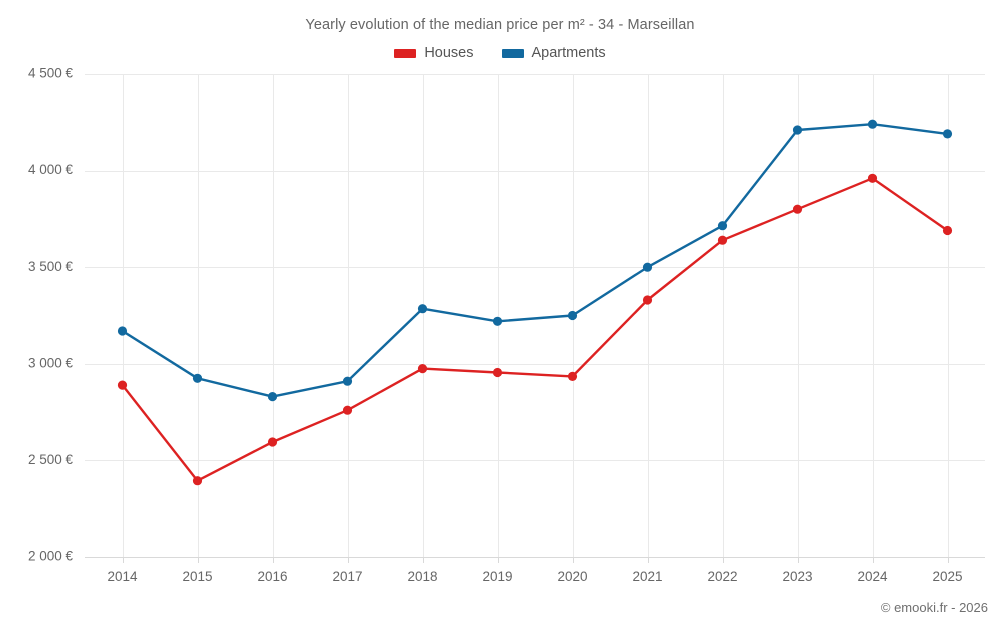  I want to click on data-point-houses-2018, so click(422, 369).